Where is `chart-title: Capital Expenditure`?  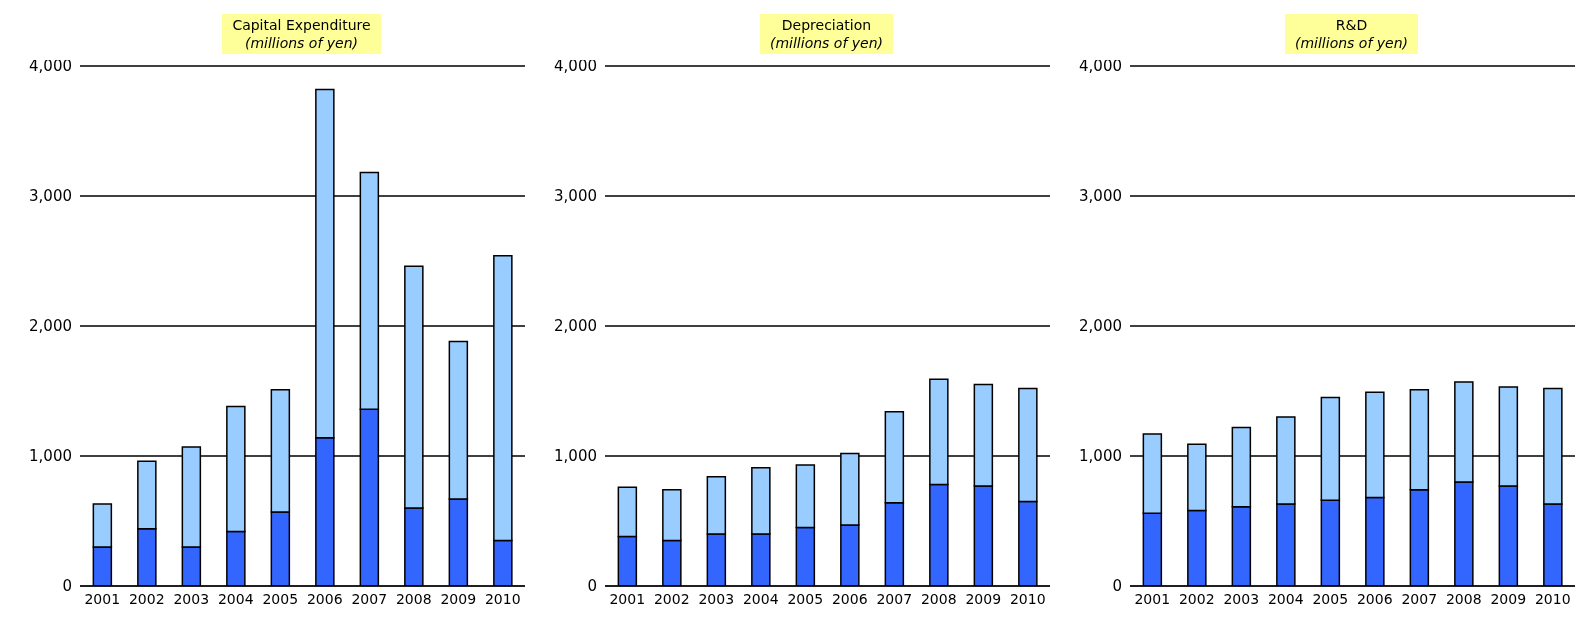 chart-title: Capital Expenditure is located at coordinates (301, 25).